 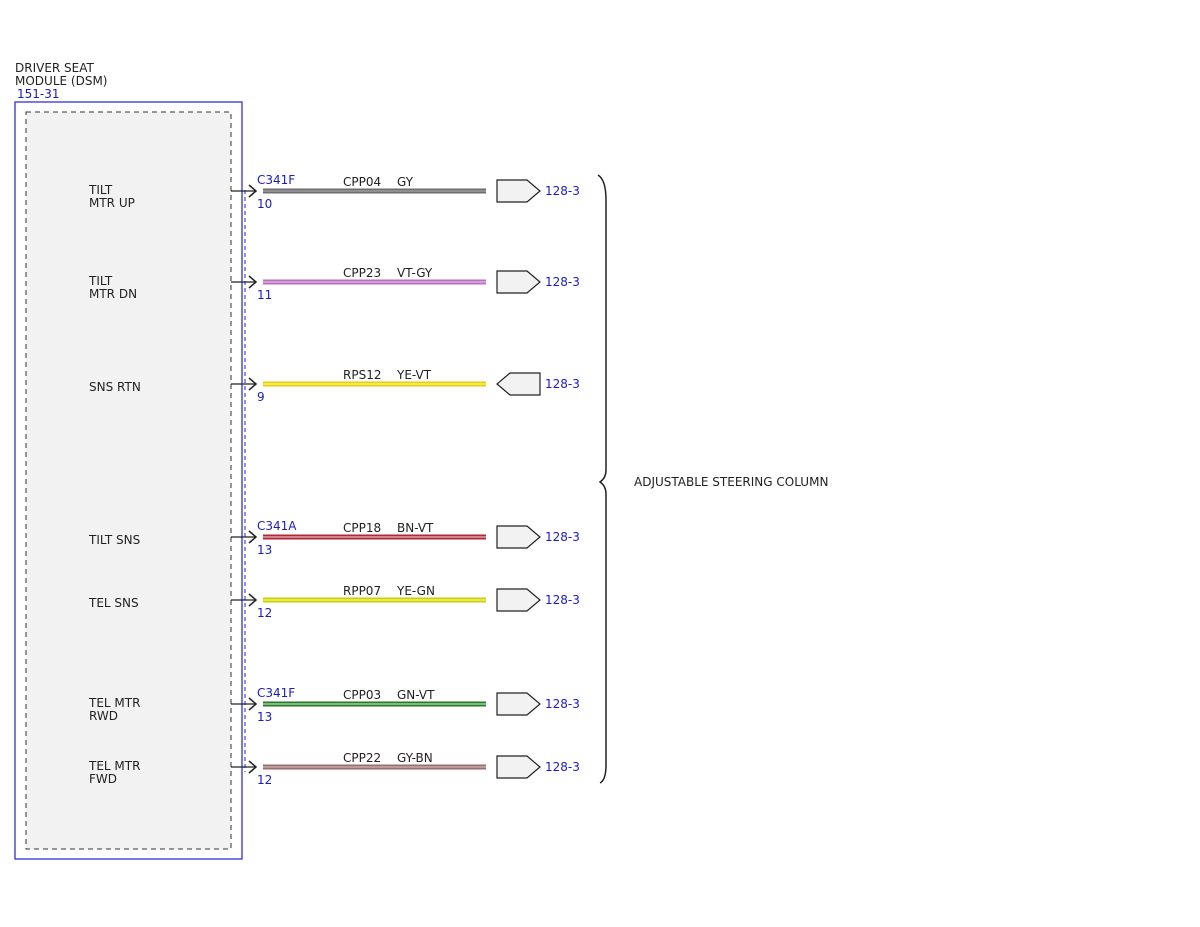 What do you see at coordinates (362, 273) in the screenshot?
I see `circuit-id: CPP23` at bounding box center [362, 273].